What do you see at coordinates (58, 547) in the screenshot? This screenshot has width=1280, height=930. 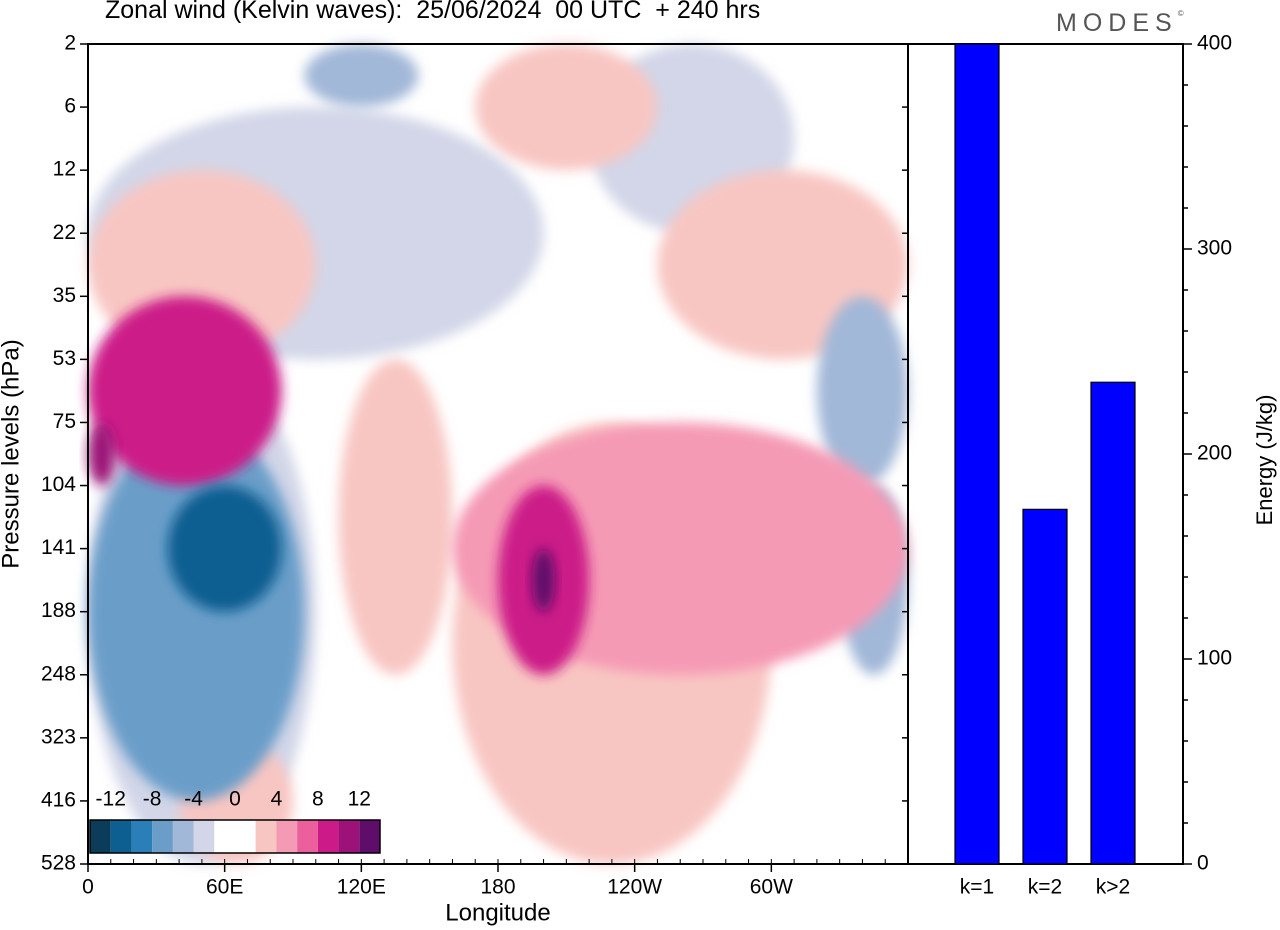 I see `y-tick-label: 141` at bounding box center [58, 547].